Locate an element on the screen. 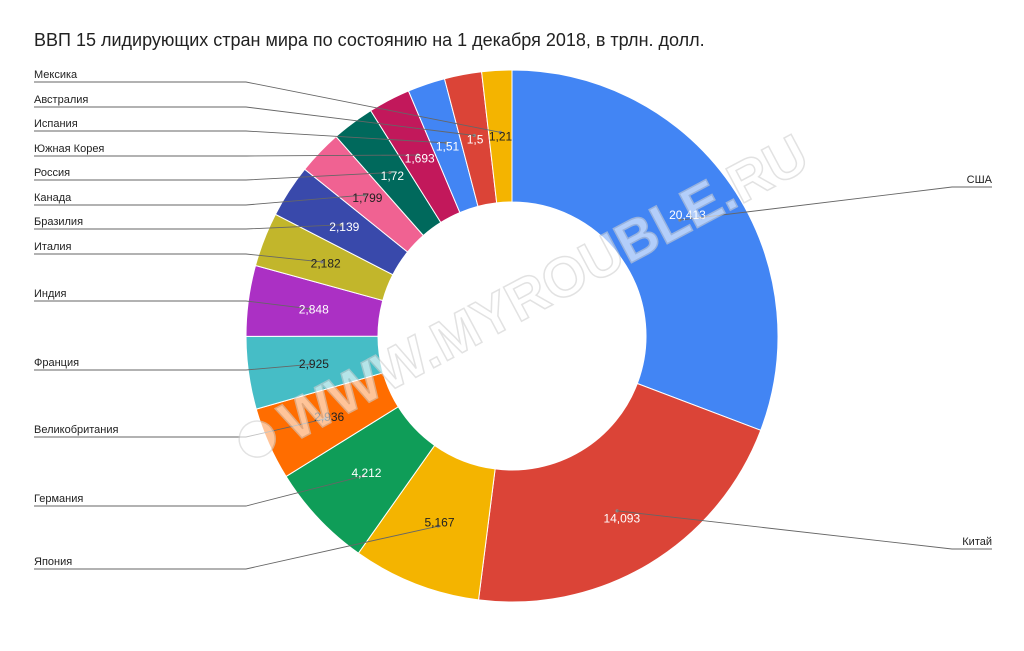 This screenshot has width=1024, height=651. slice-китай is located at coordinates (619, 492).